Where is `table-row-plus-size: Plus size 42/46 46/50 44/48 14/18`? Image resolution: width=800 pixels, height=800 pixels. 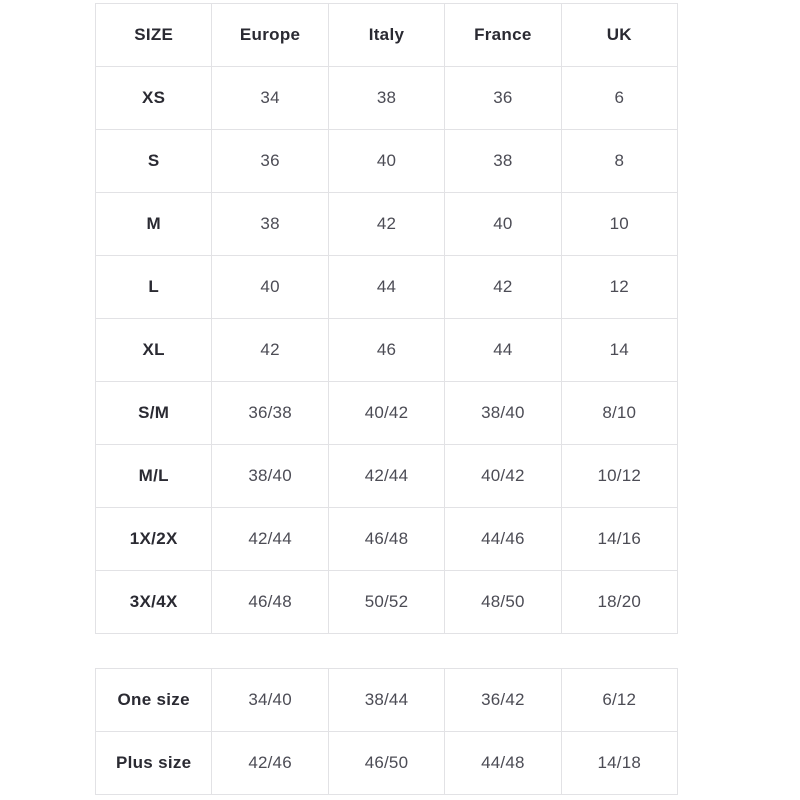 table-row-plus-size: Plus size 42/46 46/50 44/48 14/18 is located at coordinates (386, 763).